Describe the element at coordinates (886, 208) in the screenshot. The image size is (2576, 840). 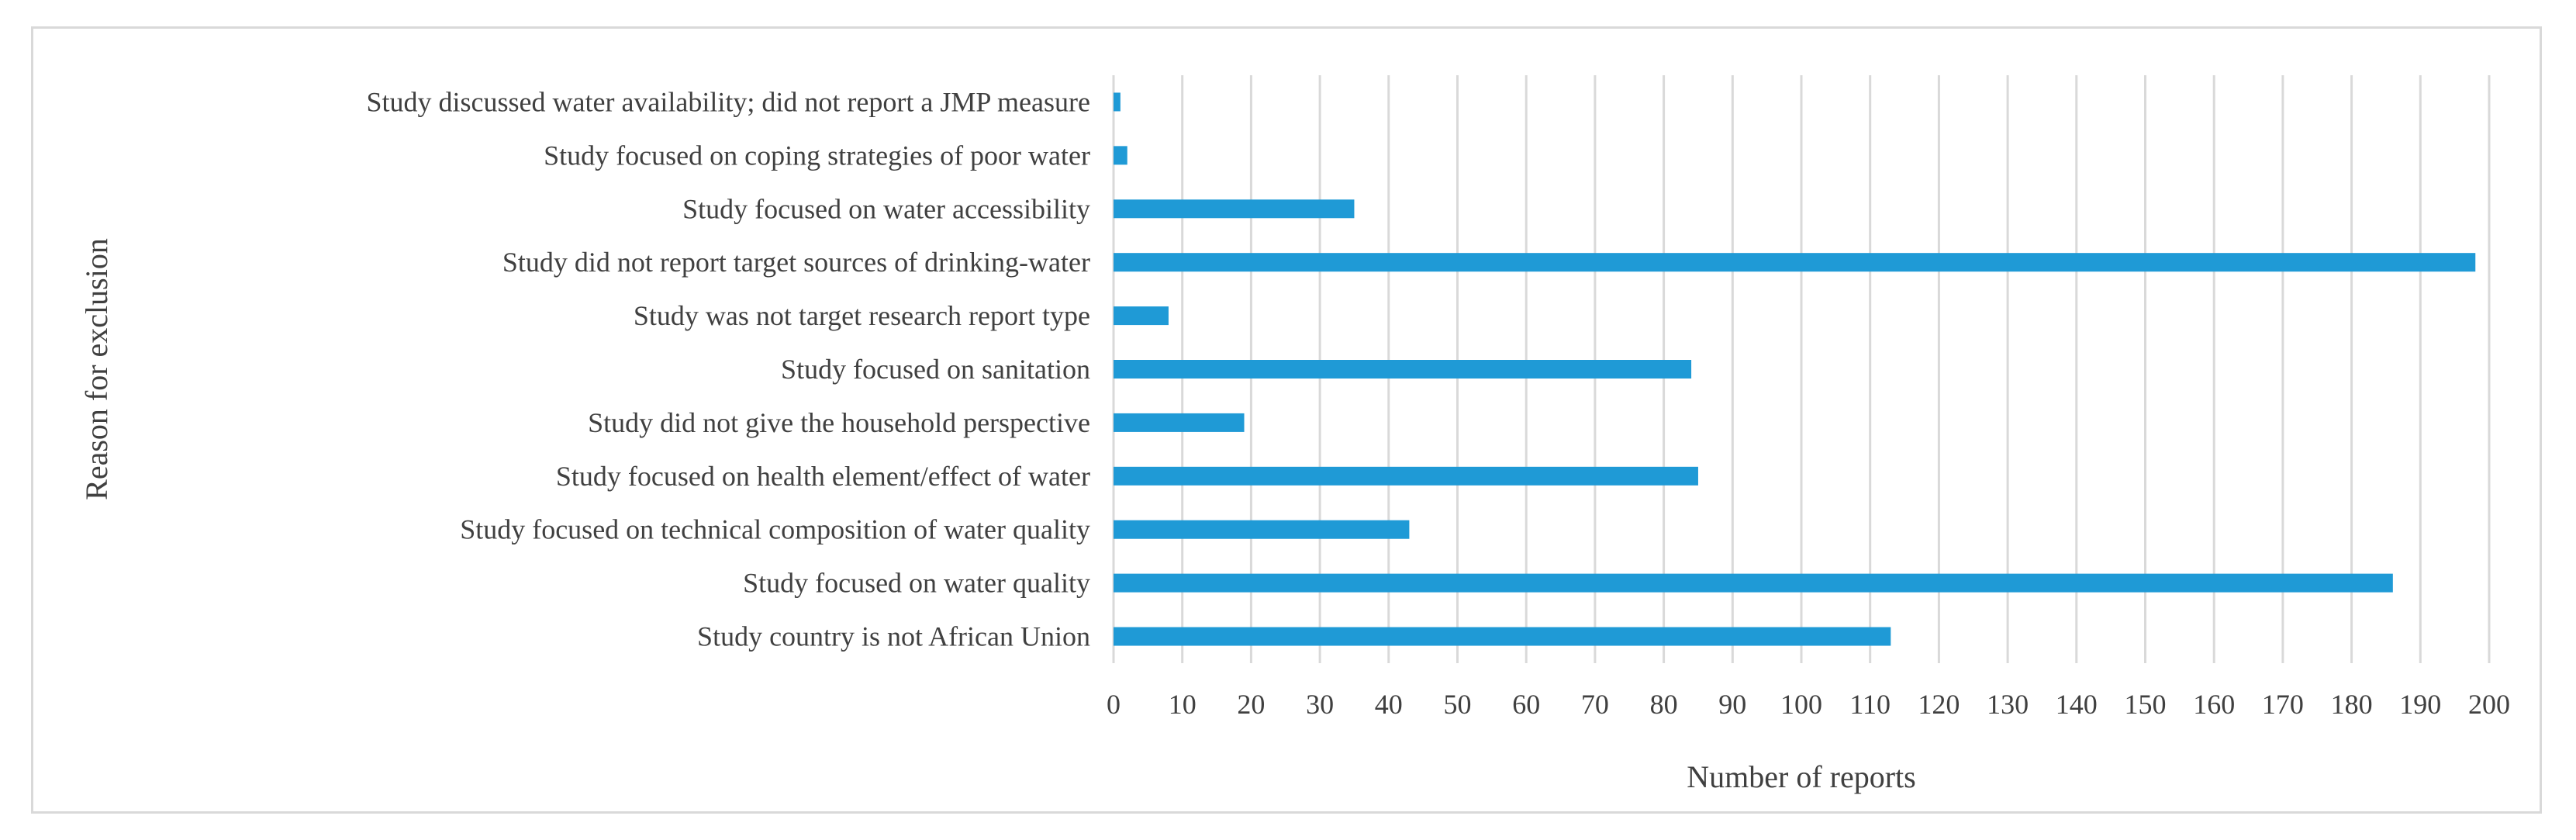
I see `category-label: Study focused on water accessibility` at that location.